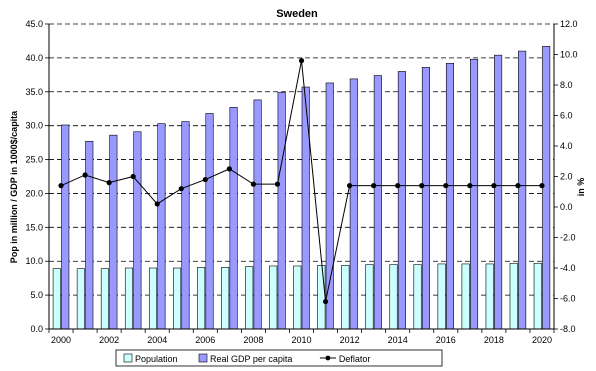 This screenshot has height=371, width=596. I want to click on y-tick-label-left: 0.0, so click(36, 329).